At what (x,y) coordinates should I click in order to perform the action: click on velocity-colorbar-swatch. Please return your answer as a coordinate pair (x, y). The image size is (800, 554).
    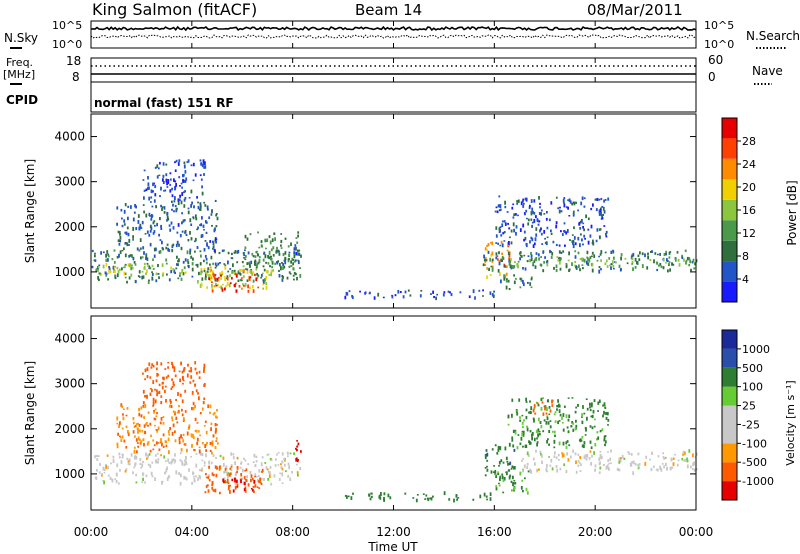
    Looking at the image, I should click on (729, 396).